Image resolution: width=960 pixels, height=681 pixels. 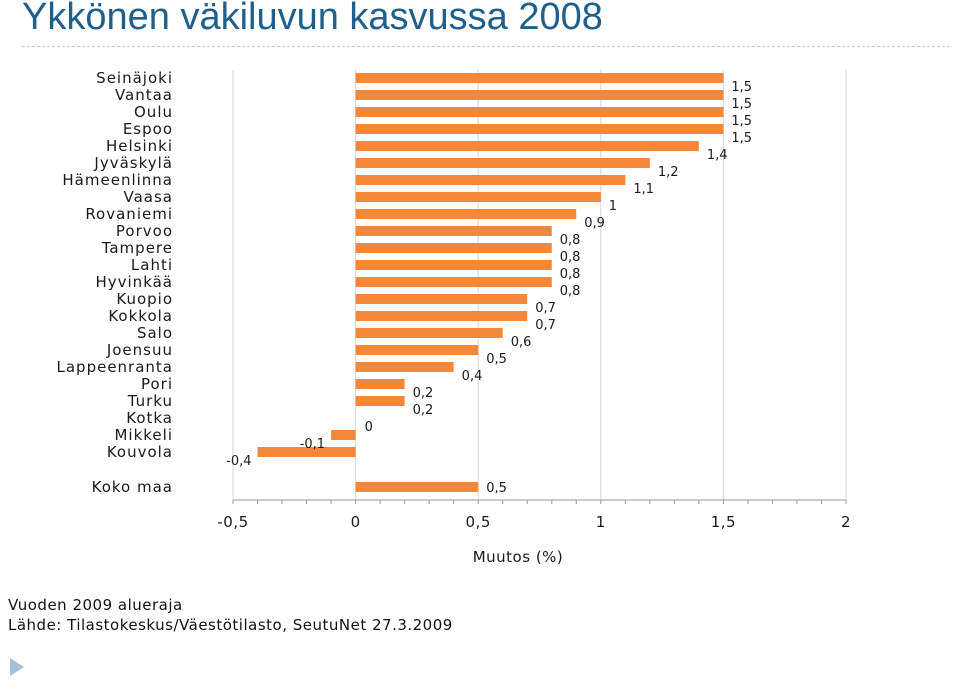 What do you see at coordinates (613, 206) in the screenshot?
I see `data-label: 1` at bounding box center [613, 206].